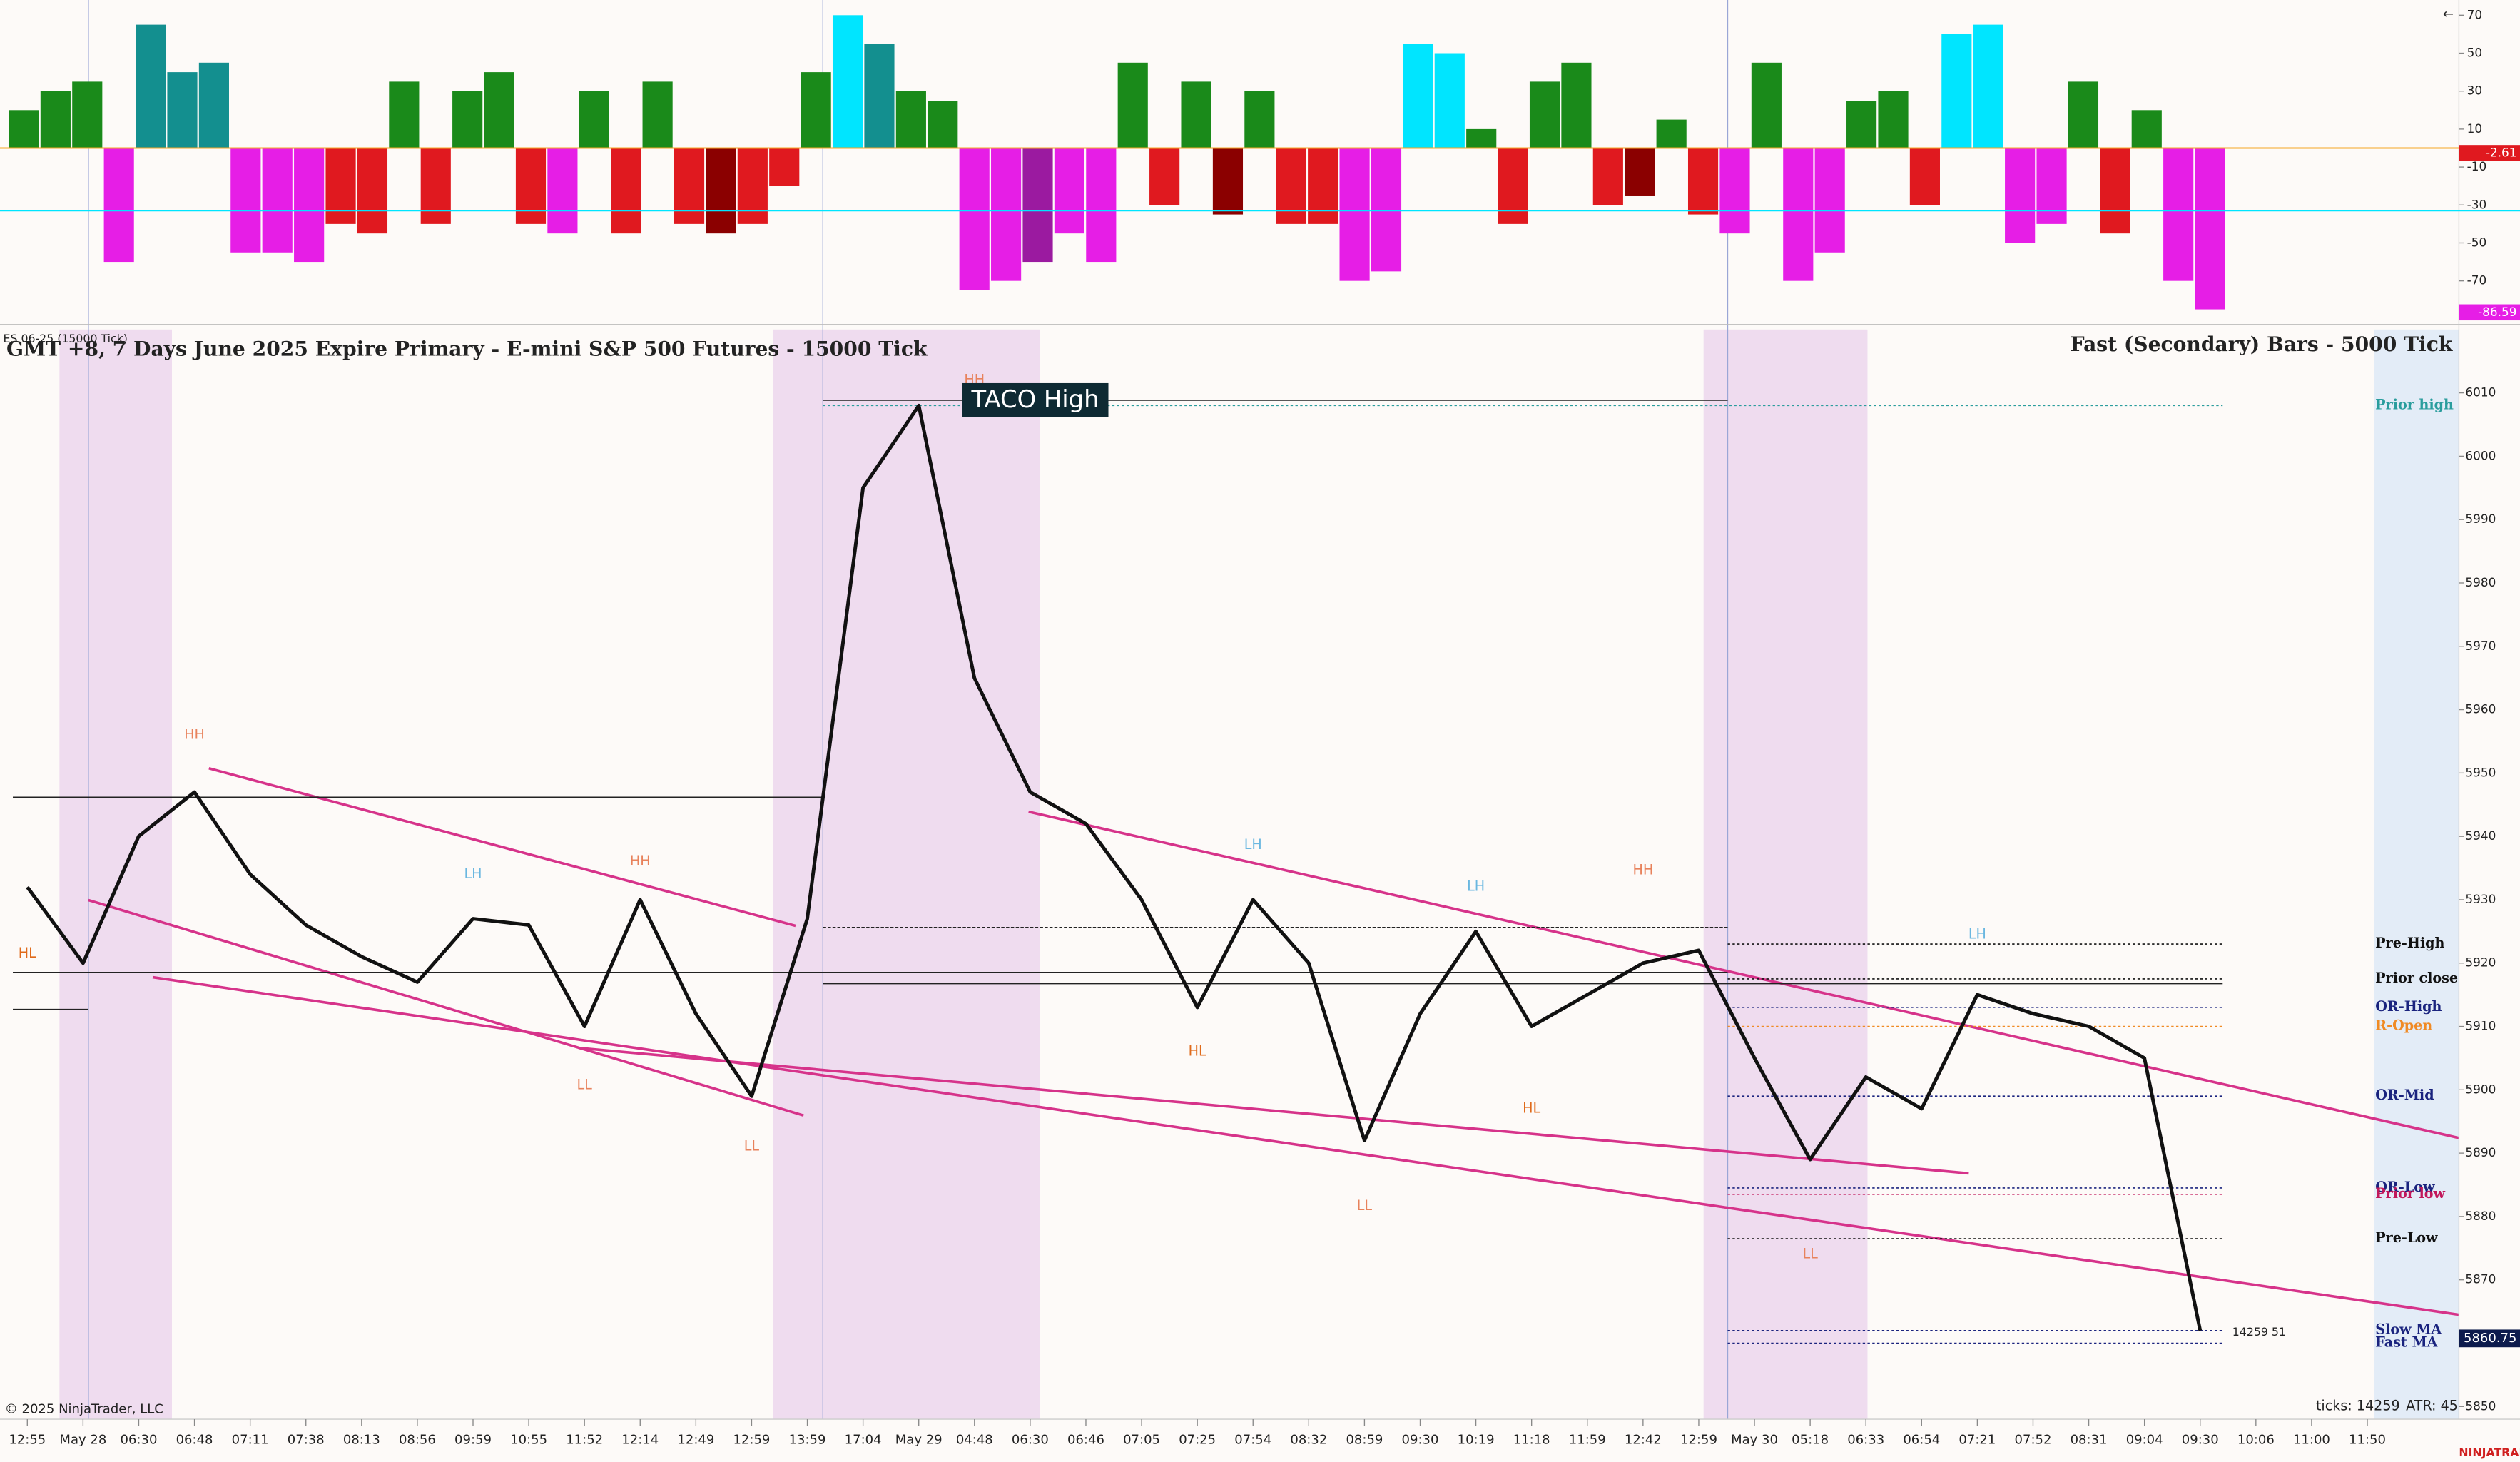 This screenshot has height=1462, width=2520. Describe the element at coordinates (2474, 128) in the screenshot. I see `y-tick-label: 10` at that location.